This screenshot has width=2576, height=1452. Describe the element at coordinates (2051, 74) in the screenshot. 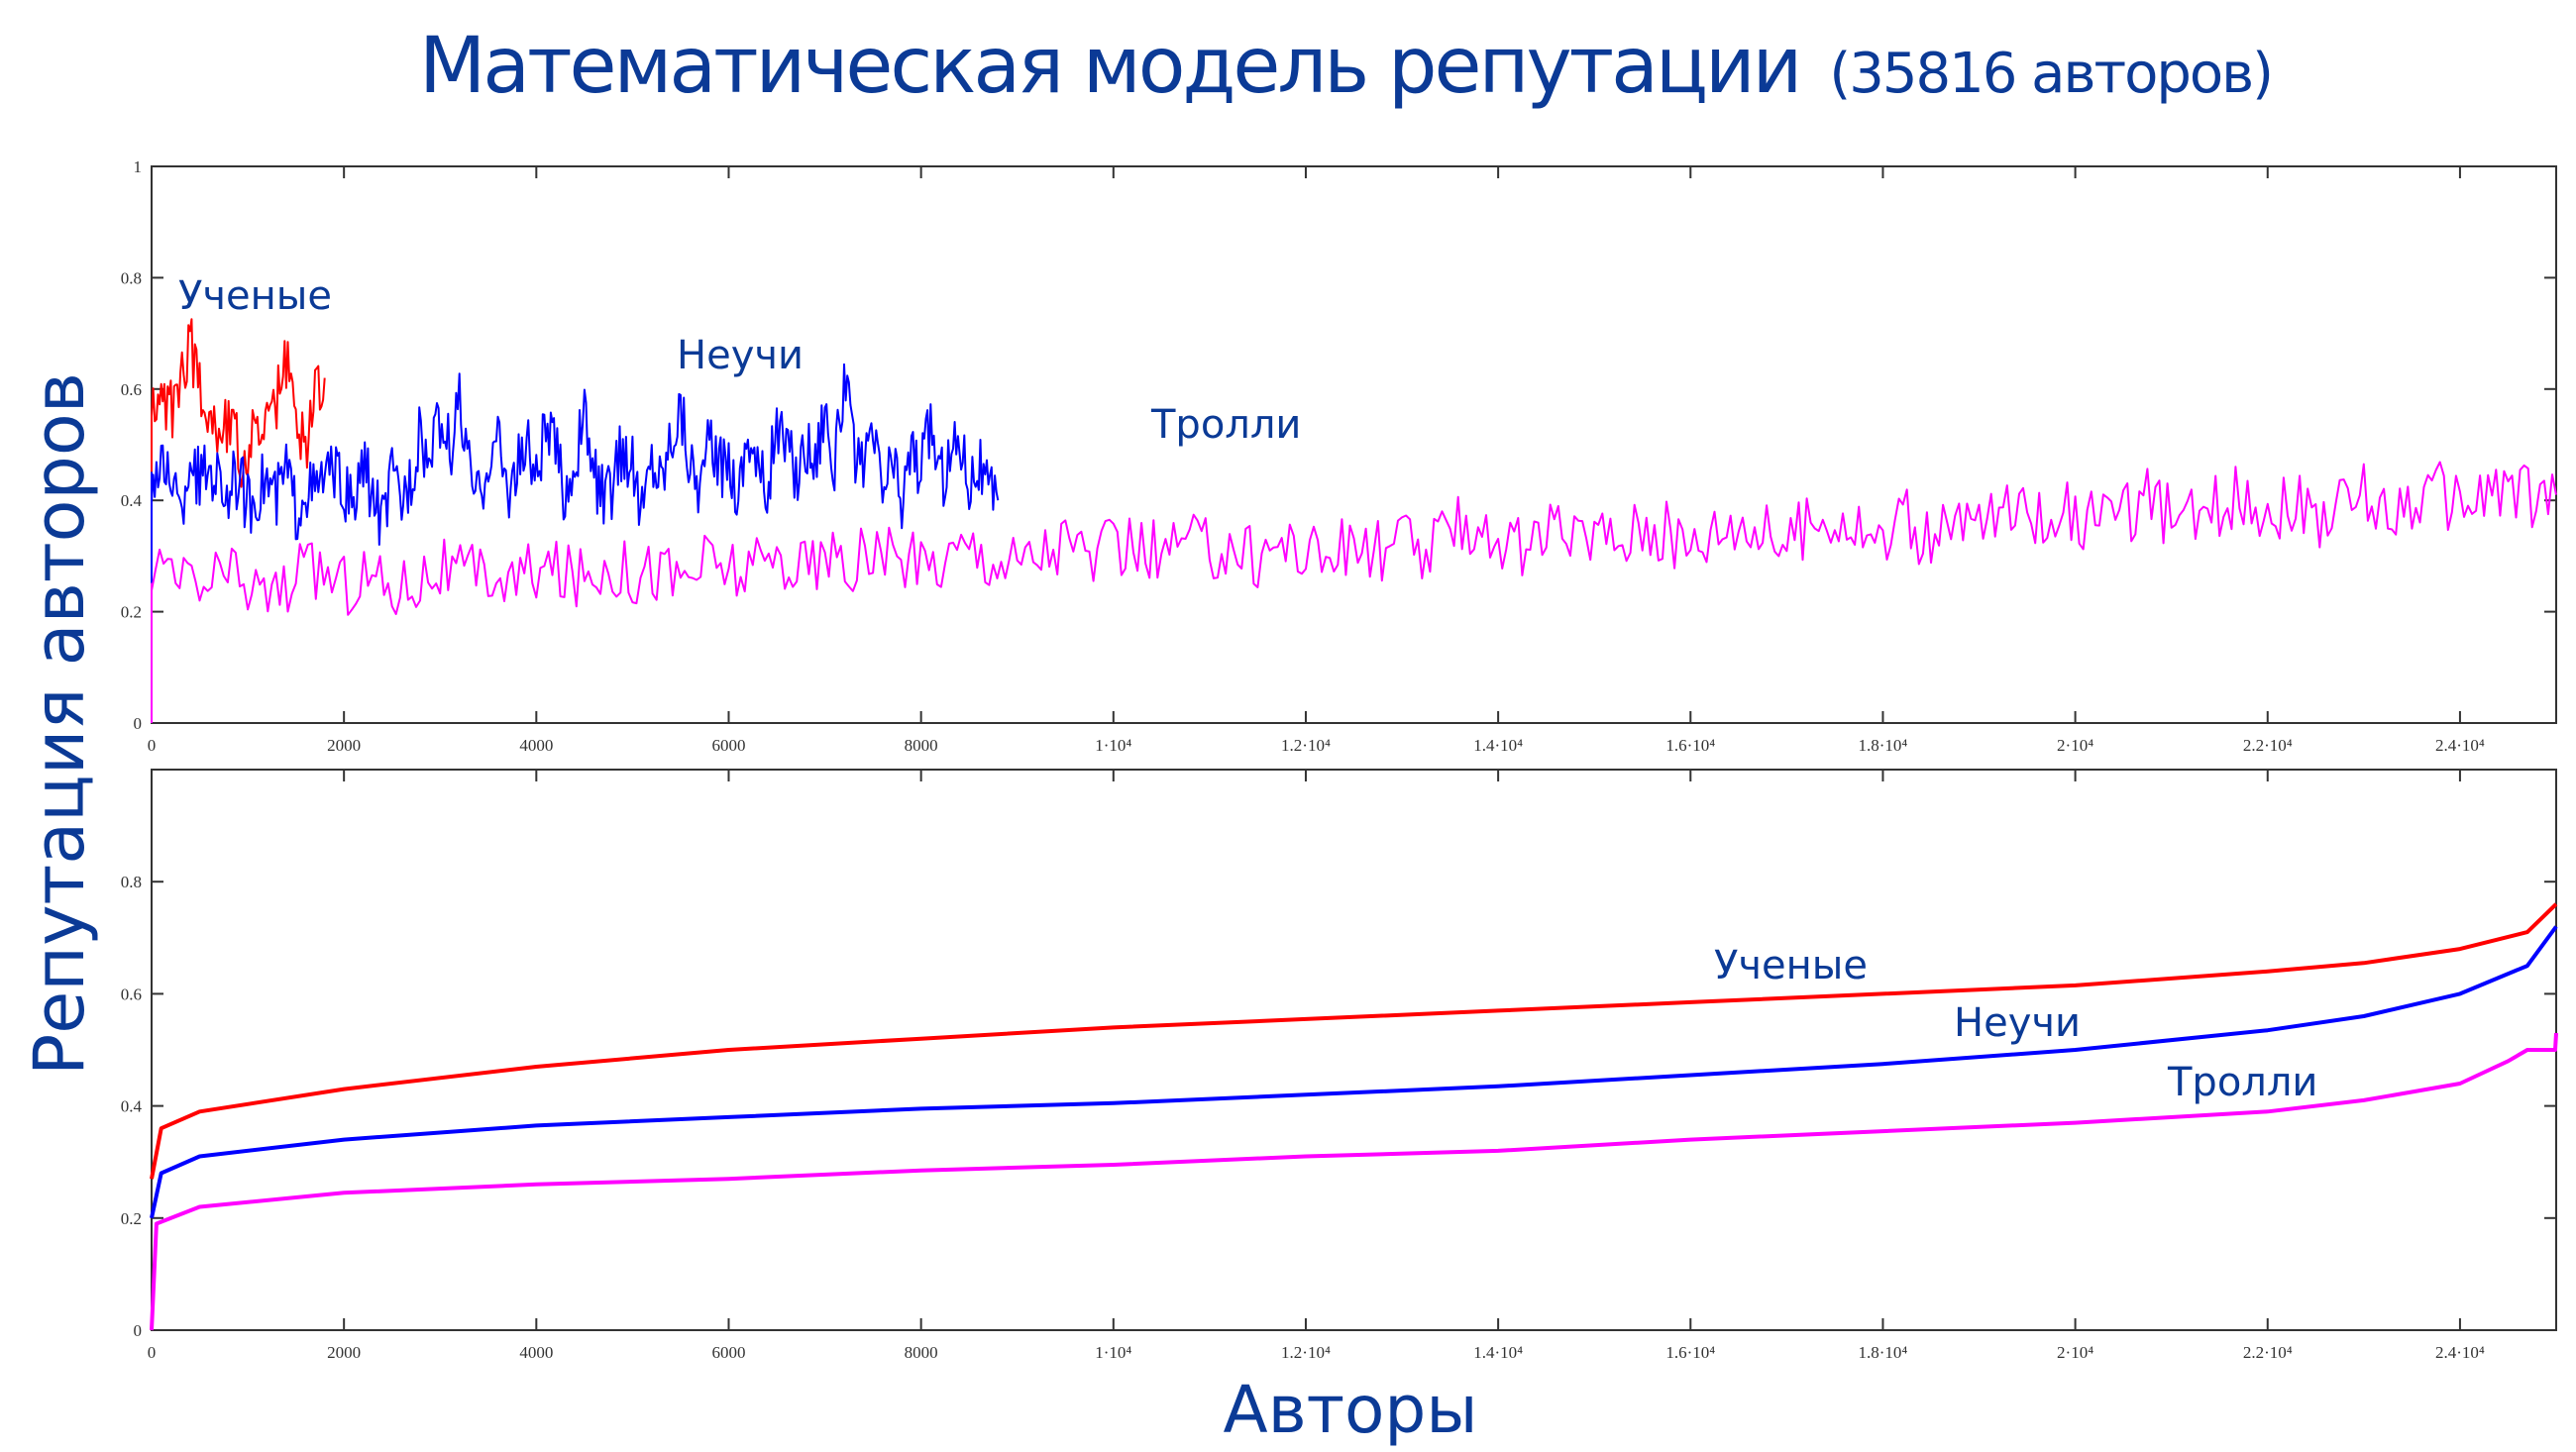

I see `title-subtitle: (35816 авторов)` at that location.